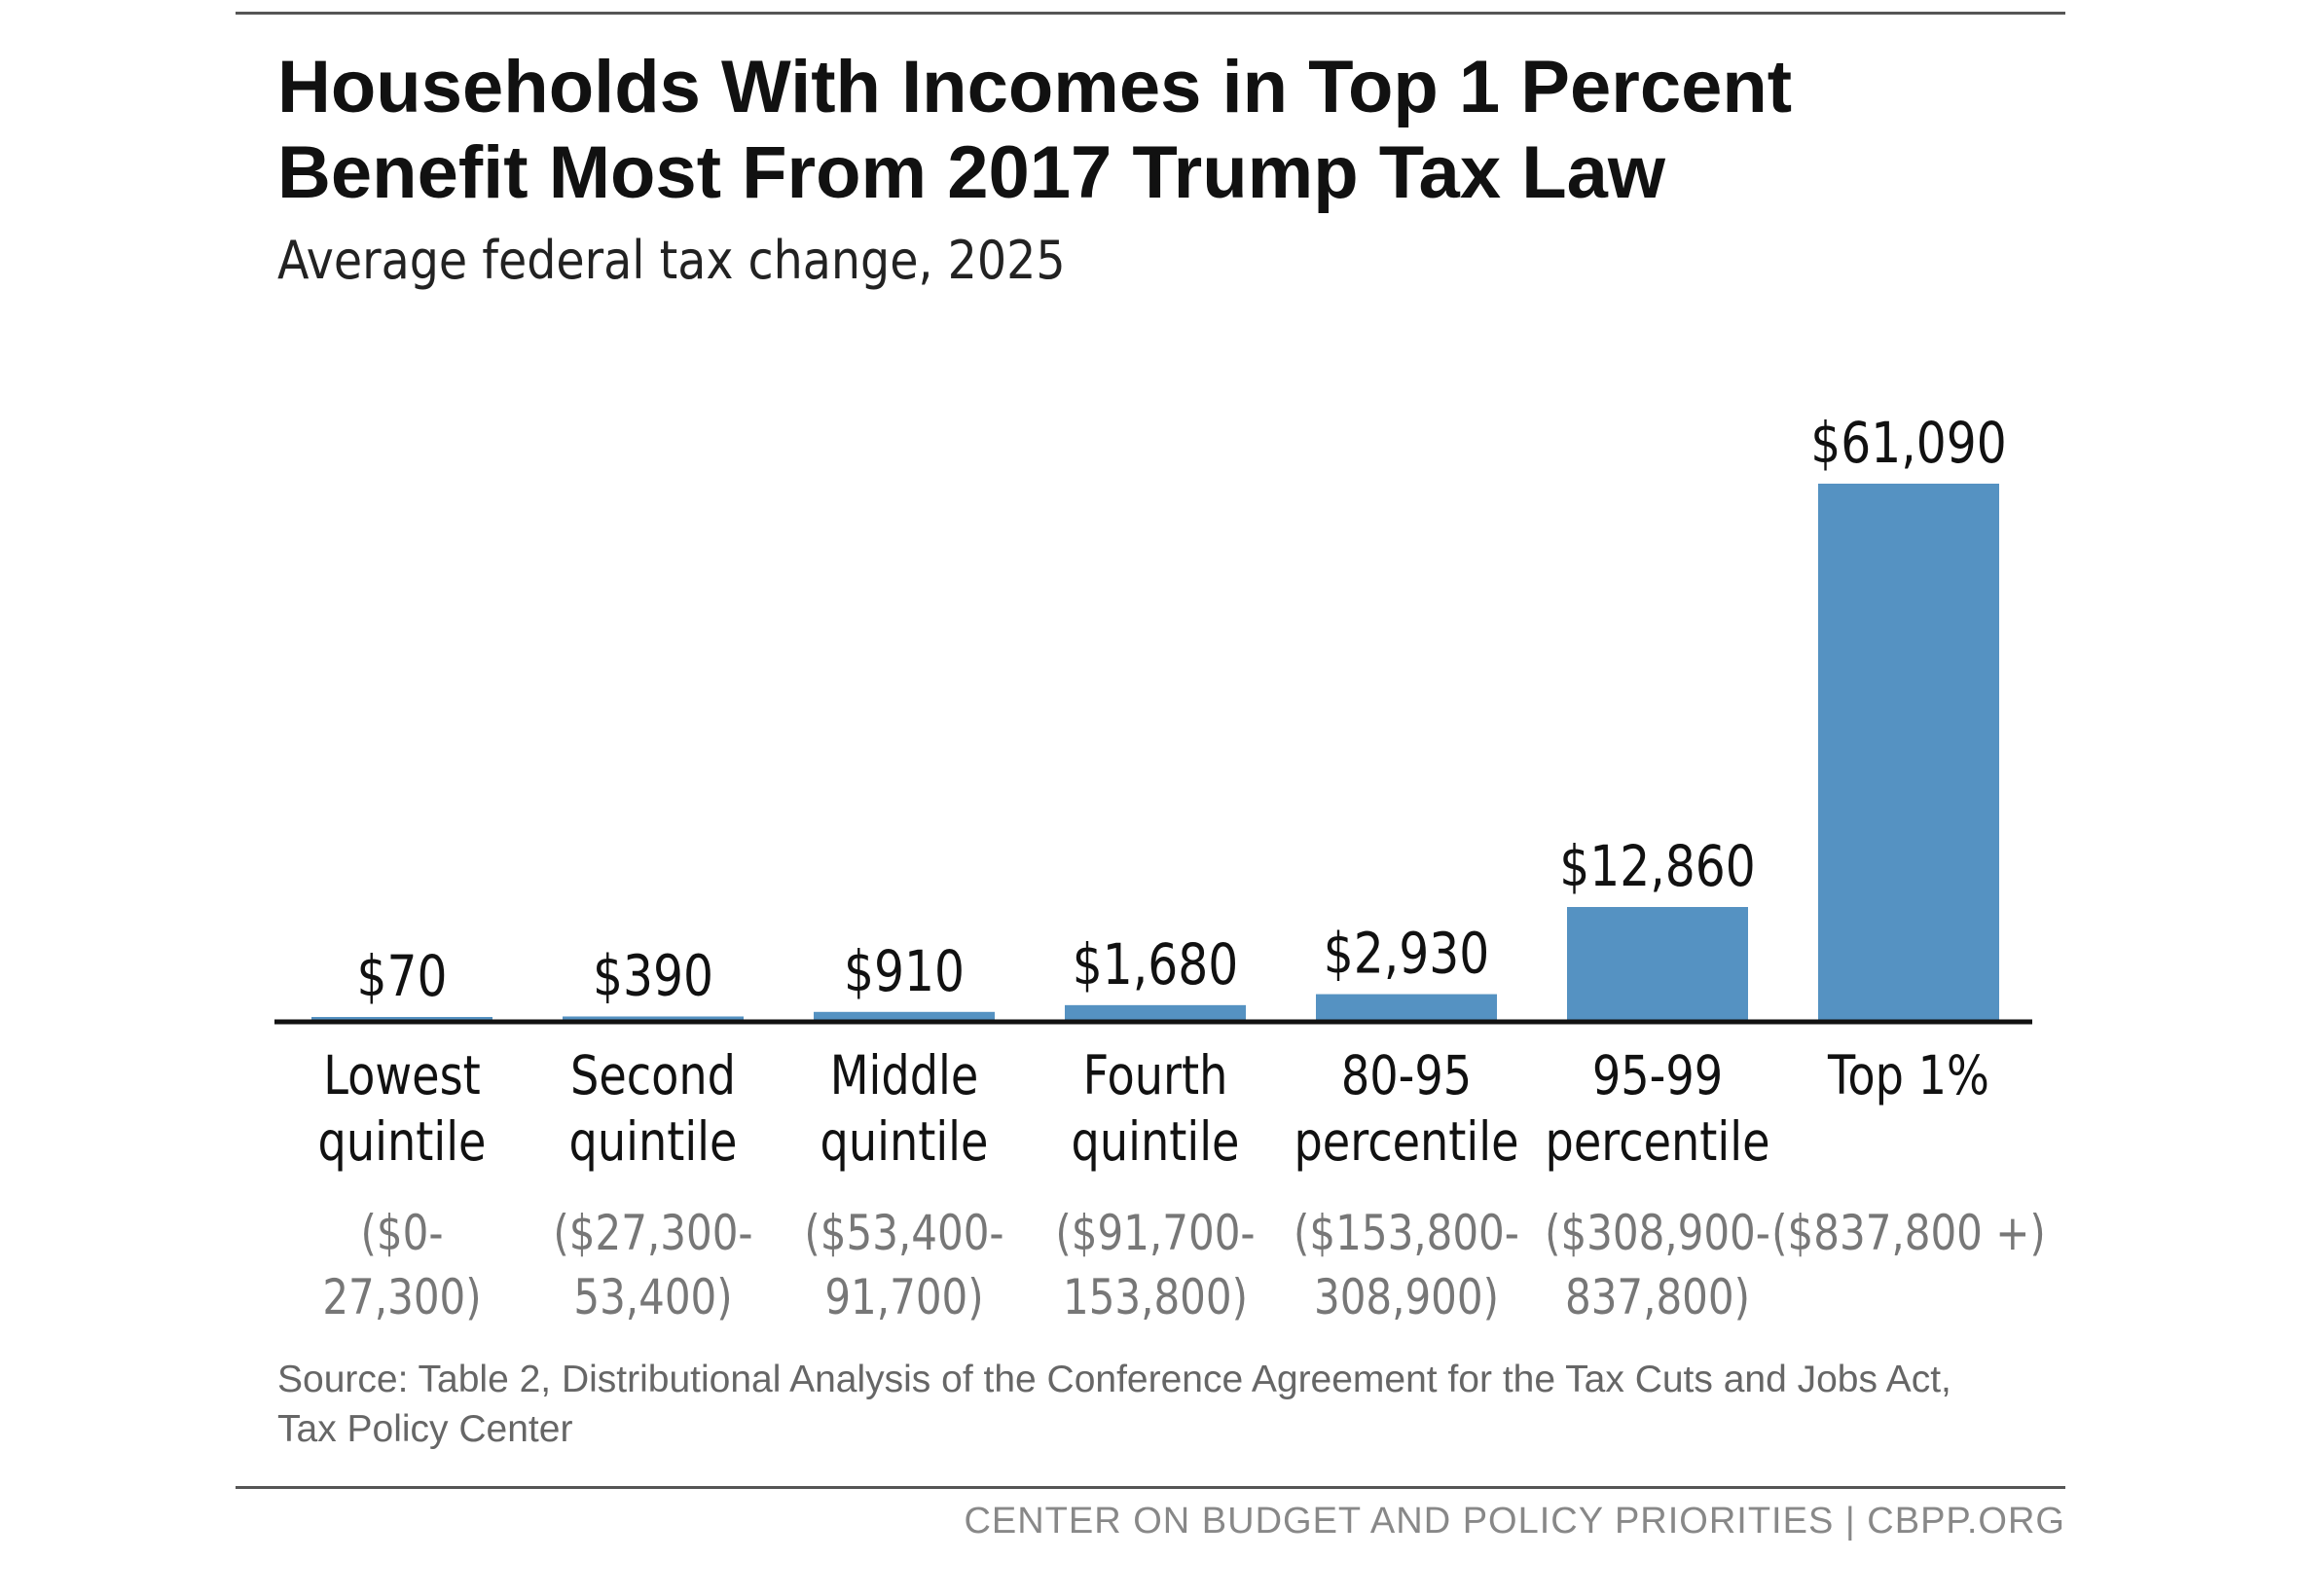 This screenshot has height=1596, width=2297. I want to click on value-label: $70, so click(402, 976).